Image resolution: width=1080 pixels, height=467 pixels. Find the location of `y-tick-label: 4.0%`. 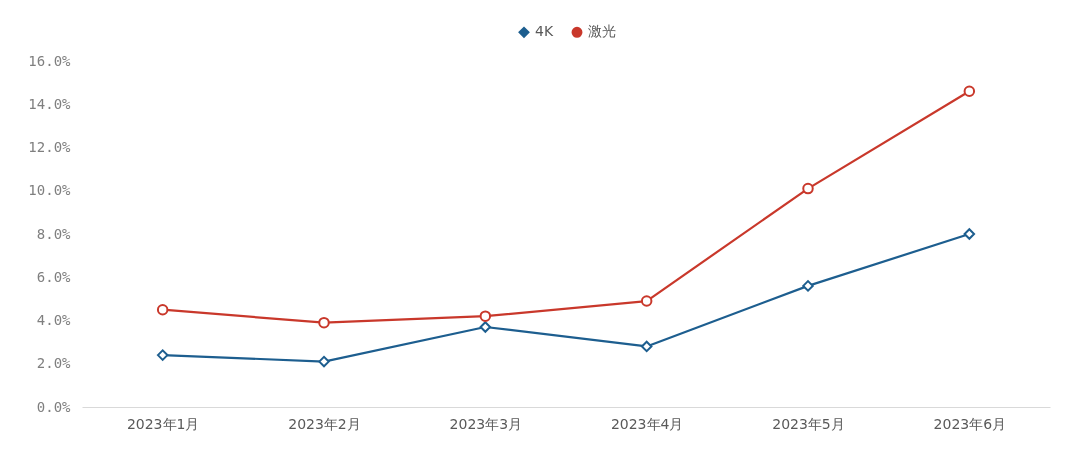

y-tick-label: 4.0% is located at coordinates (54, 320).